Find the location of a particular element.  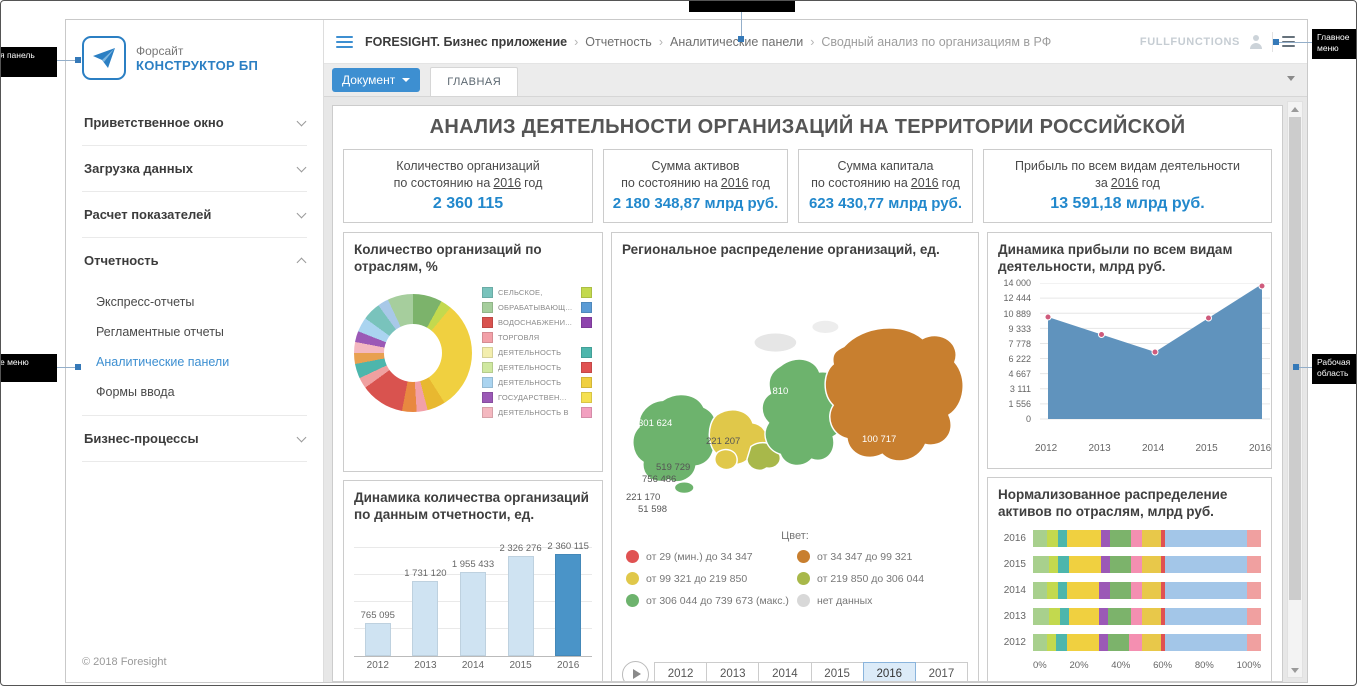

map-legend-item: от 219 850 до 306 044 is located at coordinates (880, 579).